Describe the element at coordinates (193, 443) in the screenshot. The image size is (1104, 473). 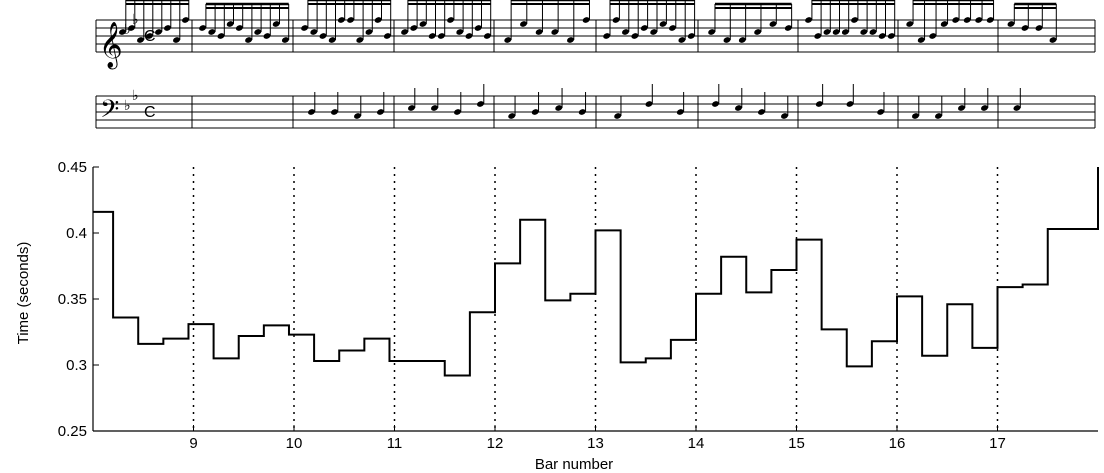
I see `x-tick-label: 9` at that location.